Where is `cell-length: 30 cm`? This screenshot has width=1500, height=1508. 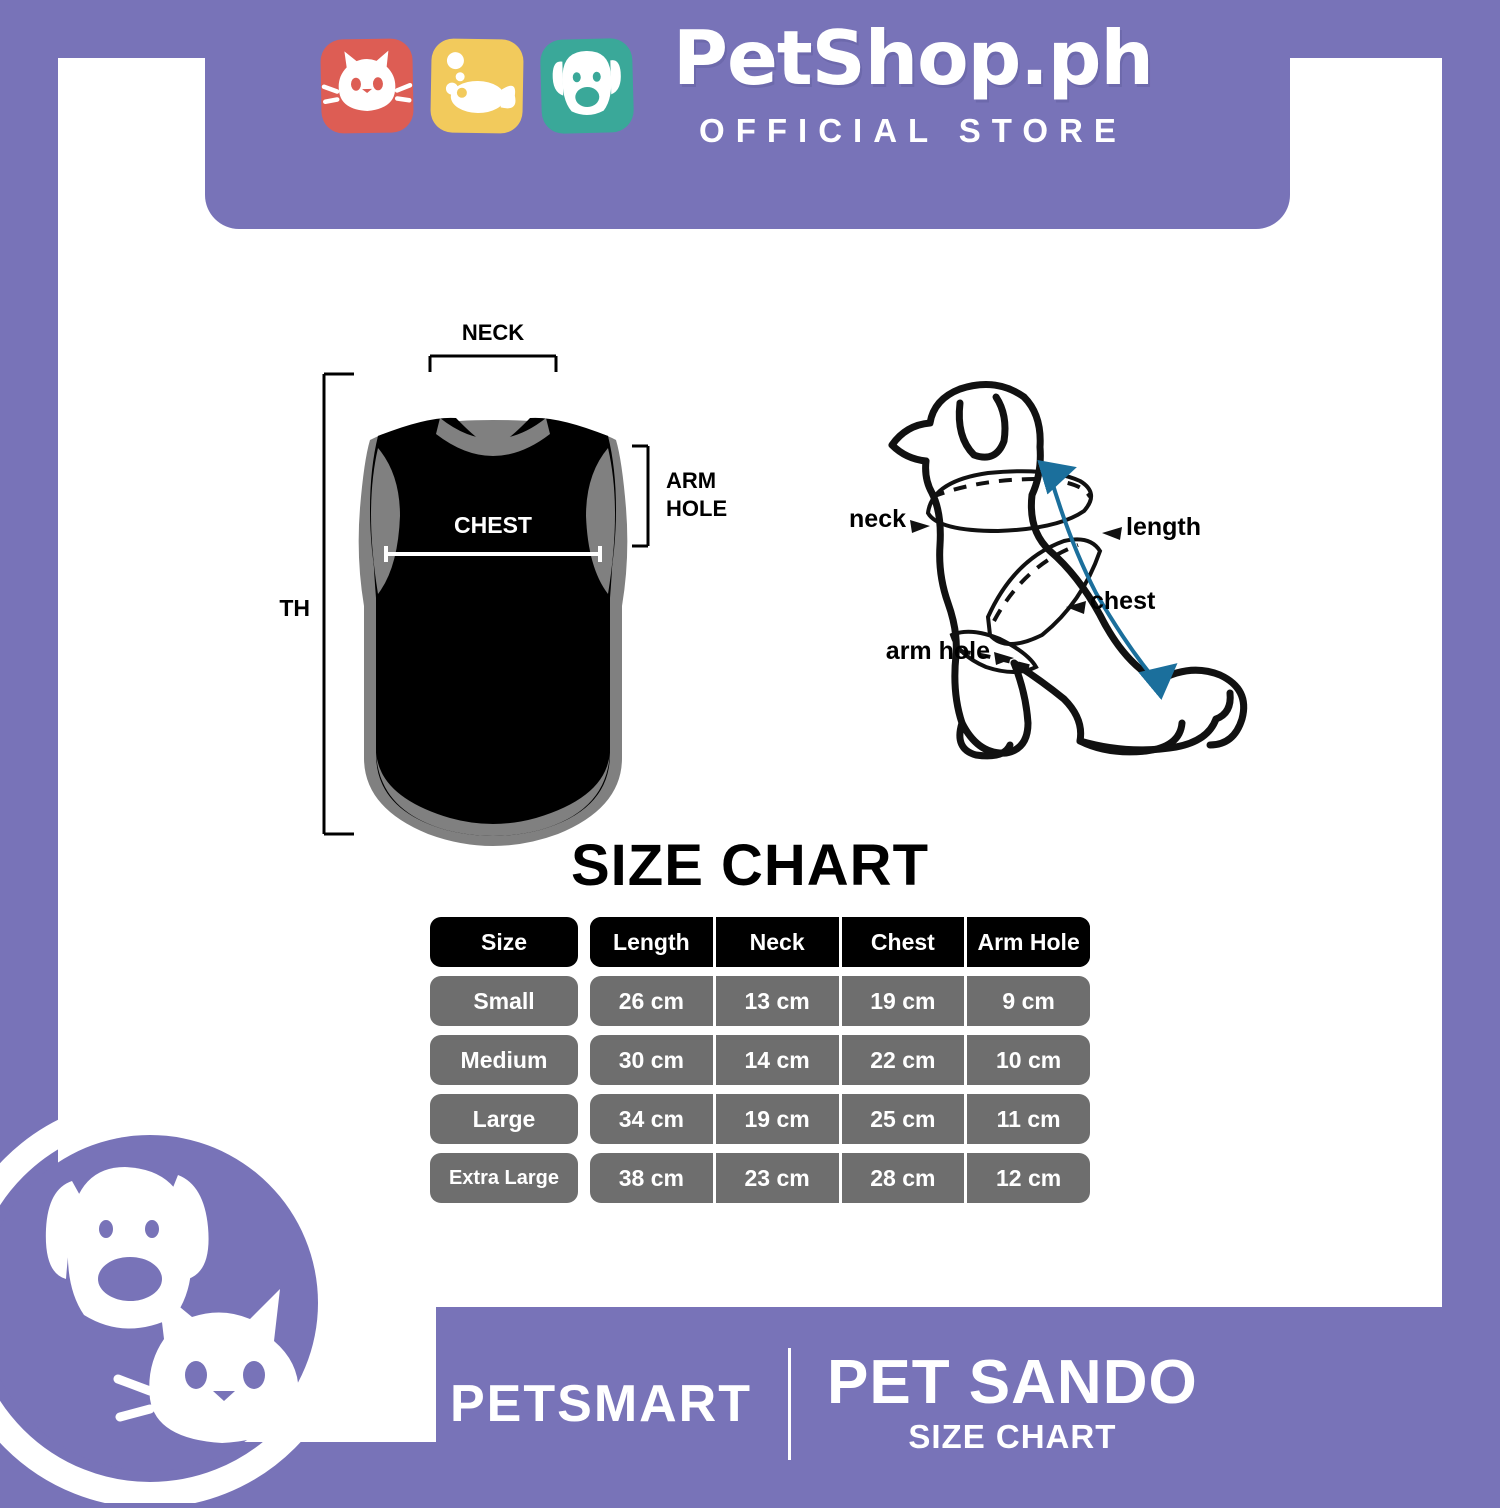
cell-length: 30 cm is located at coordinates (651, 1060).